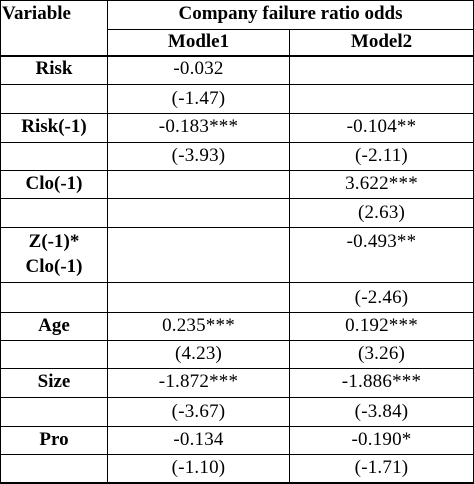  What do you see at coordinates (381, 353) in the screenshot?
I see `model2-tstat: (3.26)` at bounding box center [381, 353].